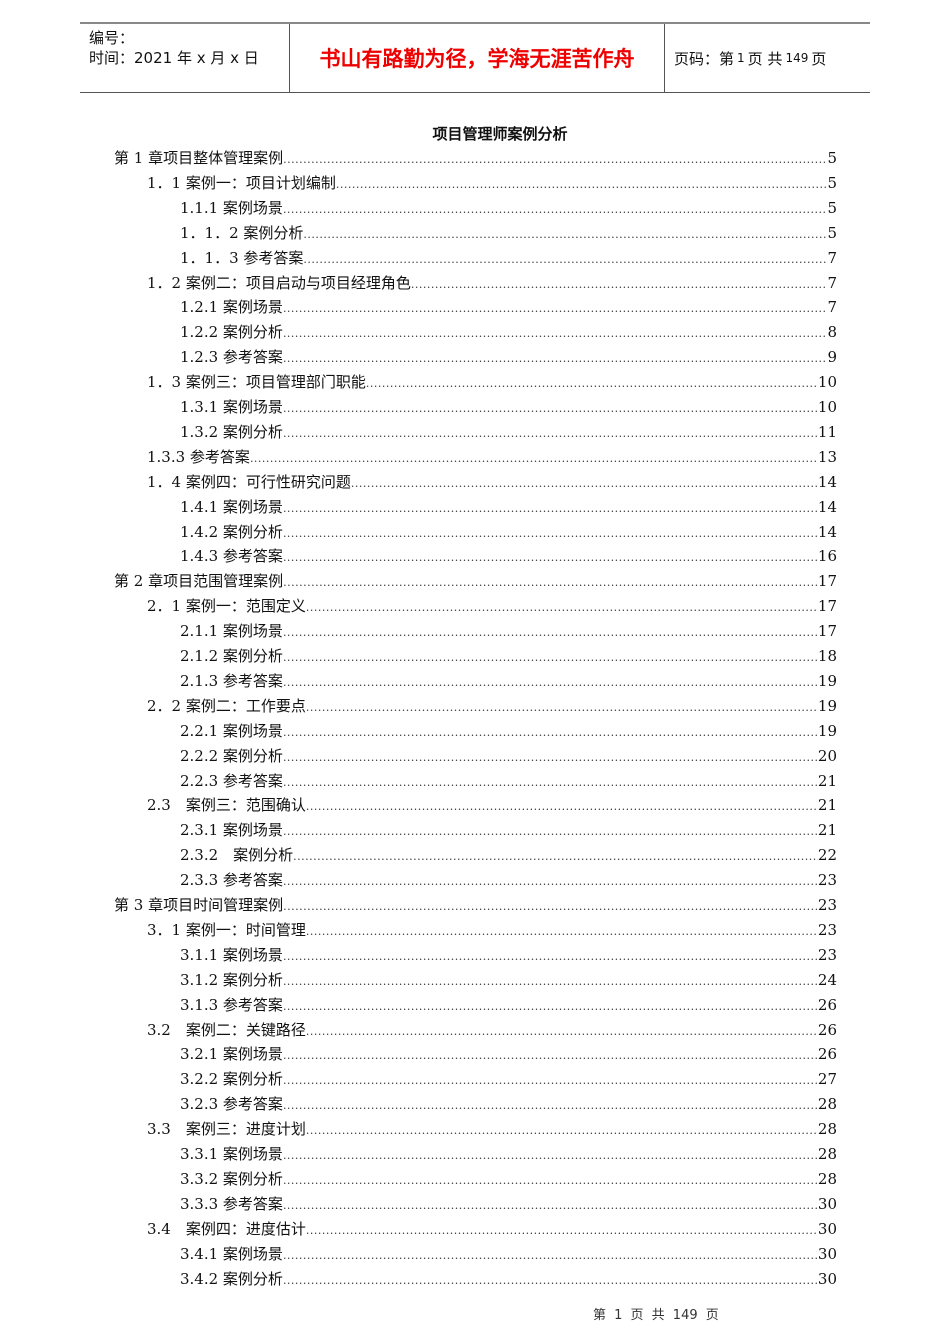 The width and height of the screenshot is (950, 1344). Describe the element at coordinates (704, 58) in the screenshot. I see `page-prefix: 页码：第` at that location.